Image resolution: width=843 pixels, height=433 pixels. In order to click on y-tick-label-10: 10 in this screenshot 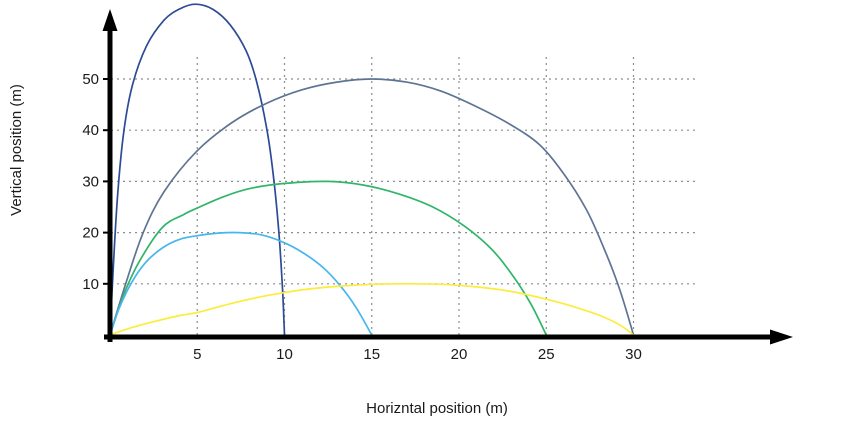, I will do `click(90, 284)`.